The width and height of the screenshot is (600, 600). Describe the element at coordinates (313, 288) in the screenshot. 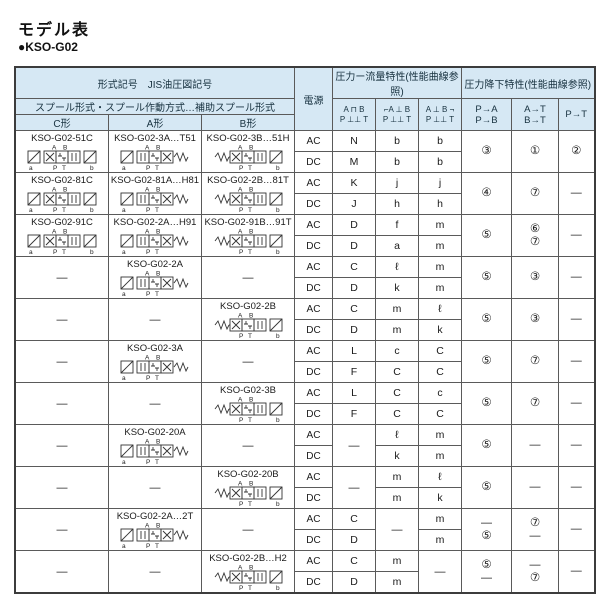

I see `power-dc-row4: DC` at that location.